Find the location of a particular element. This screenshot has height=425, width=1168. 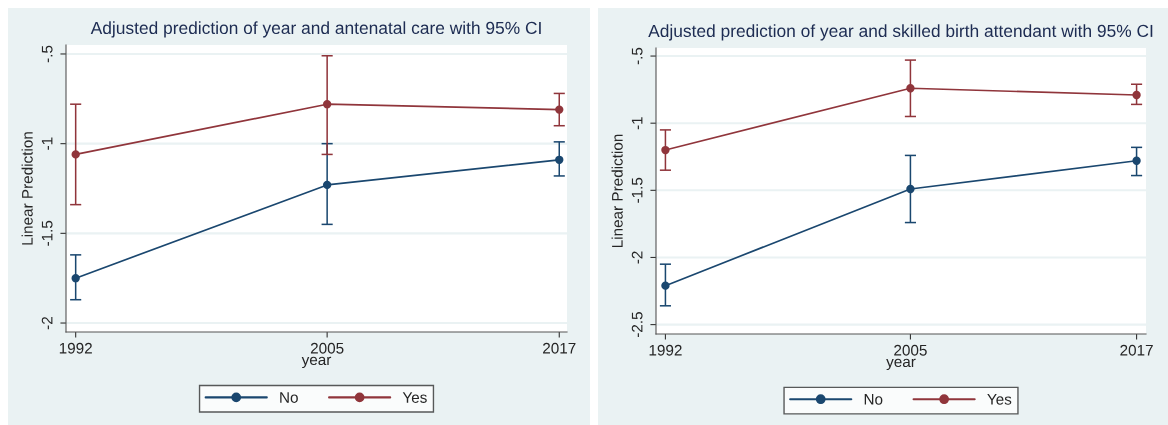

y-tick-label: -2.5 is located at coordinates (637, 325).